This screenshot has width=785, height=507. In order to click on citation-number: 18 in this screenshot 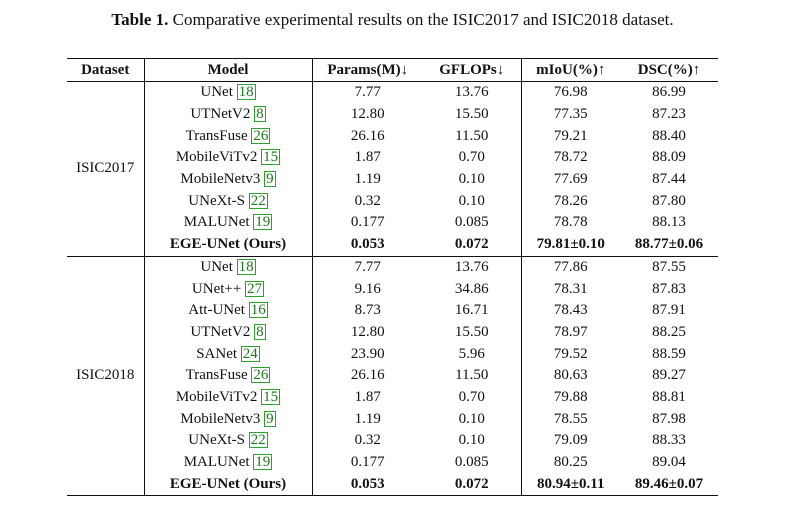, I will do `click(246, 266)`.